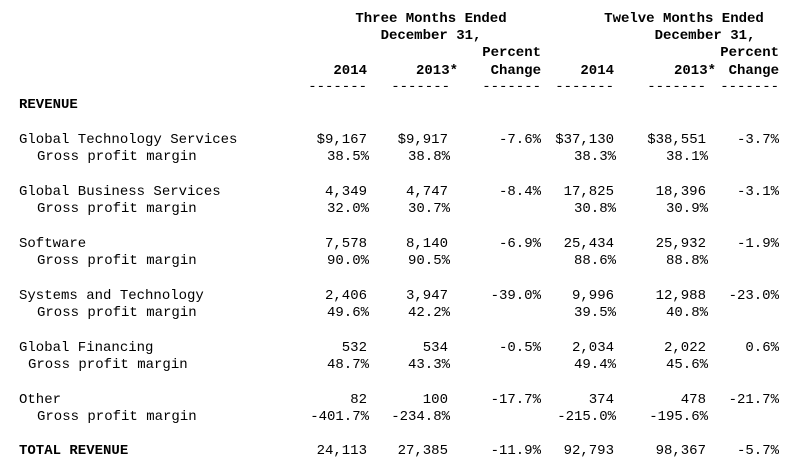 The width and height of the screenshot is (797, 471). I want to click on three-months-header: Three Months Ended, so click(431, 19).